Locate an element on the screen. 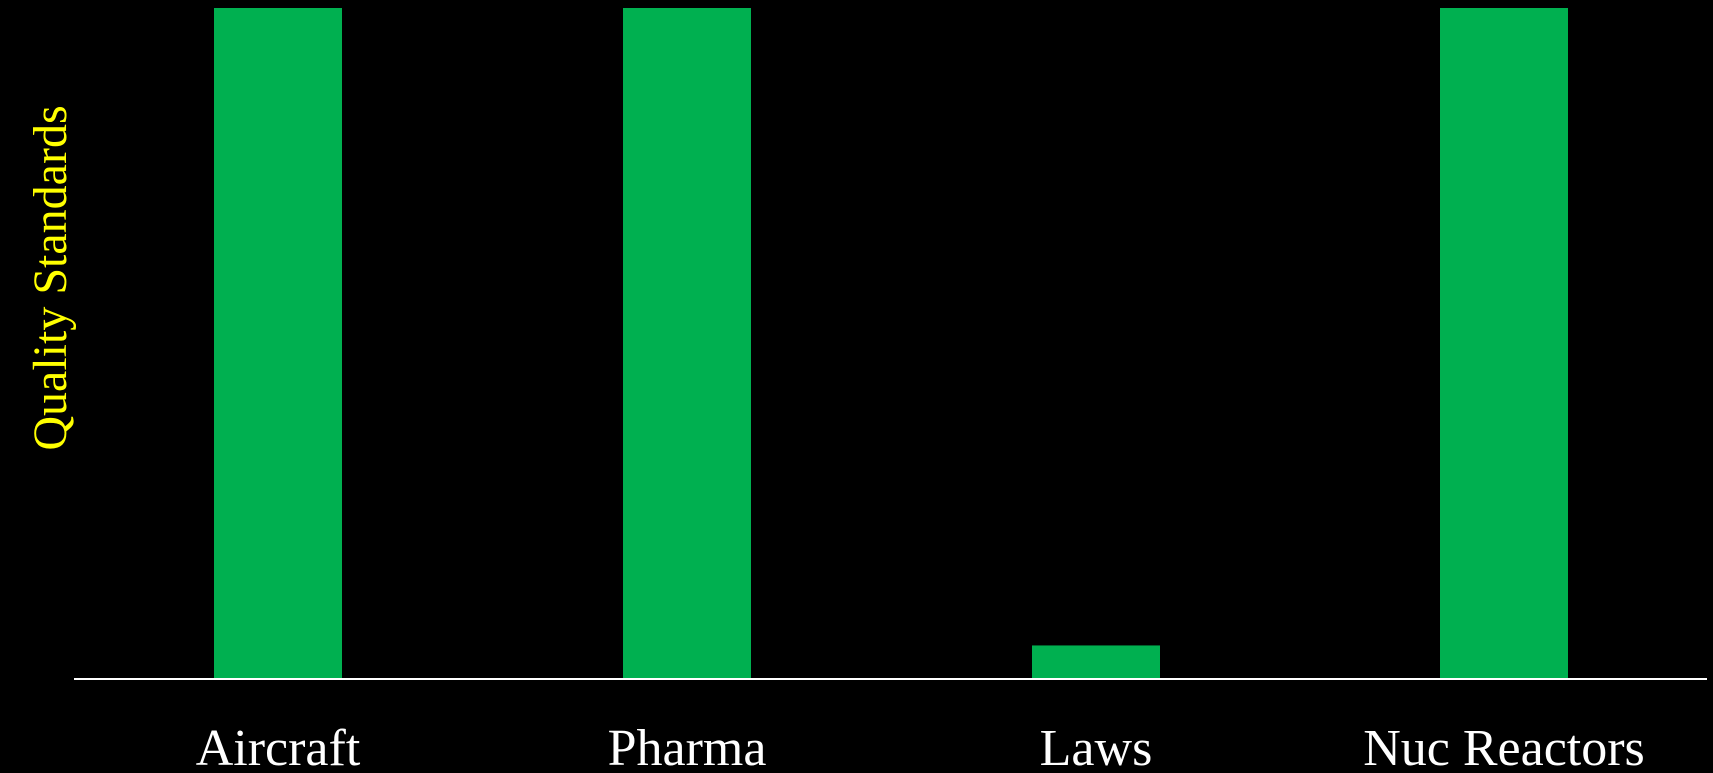 Image resolution: width=1713 pixels, height=773 pixels. category-label-laws: Laws is located at coordinates (1096, 746).